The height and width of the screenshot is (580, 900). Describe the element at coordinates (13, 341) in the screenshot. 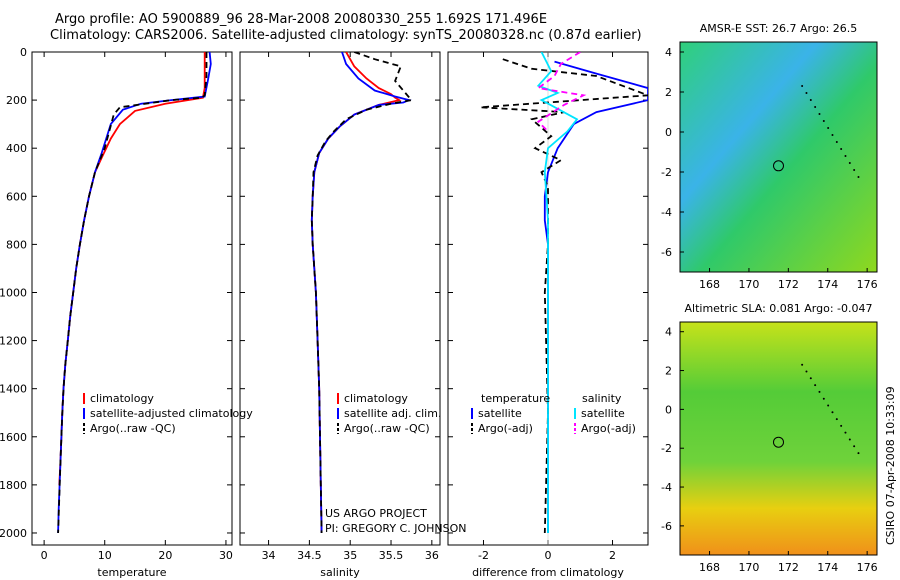

I see `depth-tick-label: 1200` at that location.